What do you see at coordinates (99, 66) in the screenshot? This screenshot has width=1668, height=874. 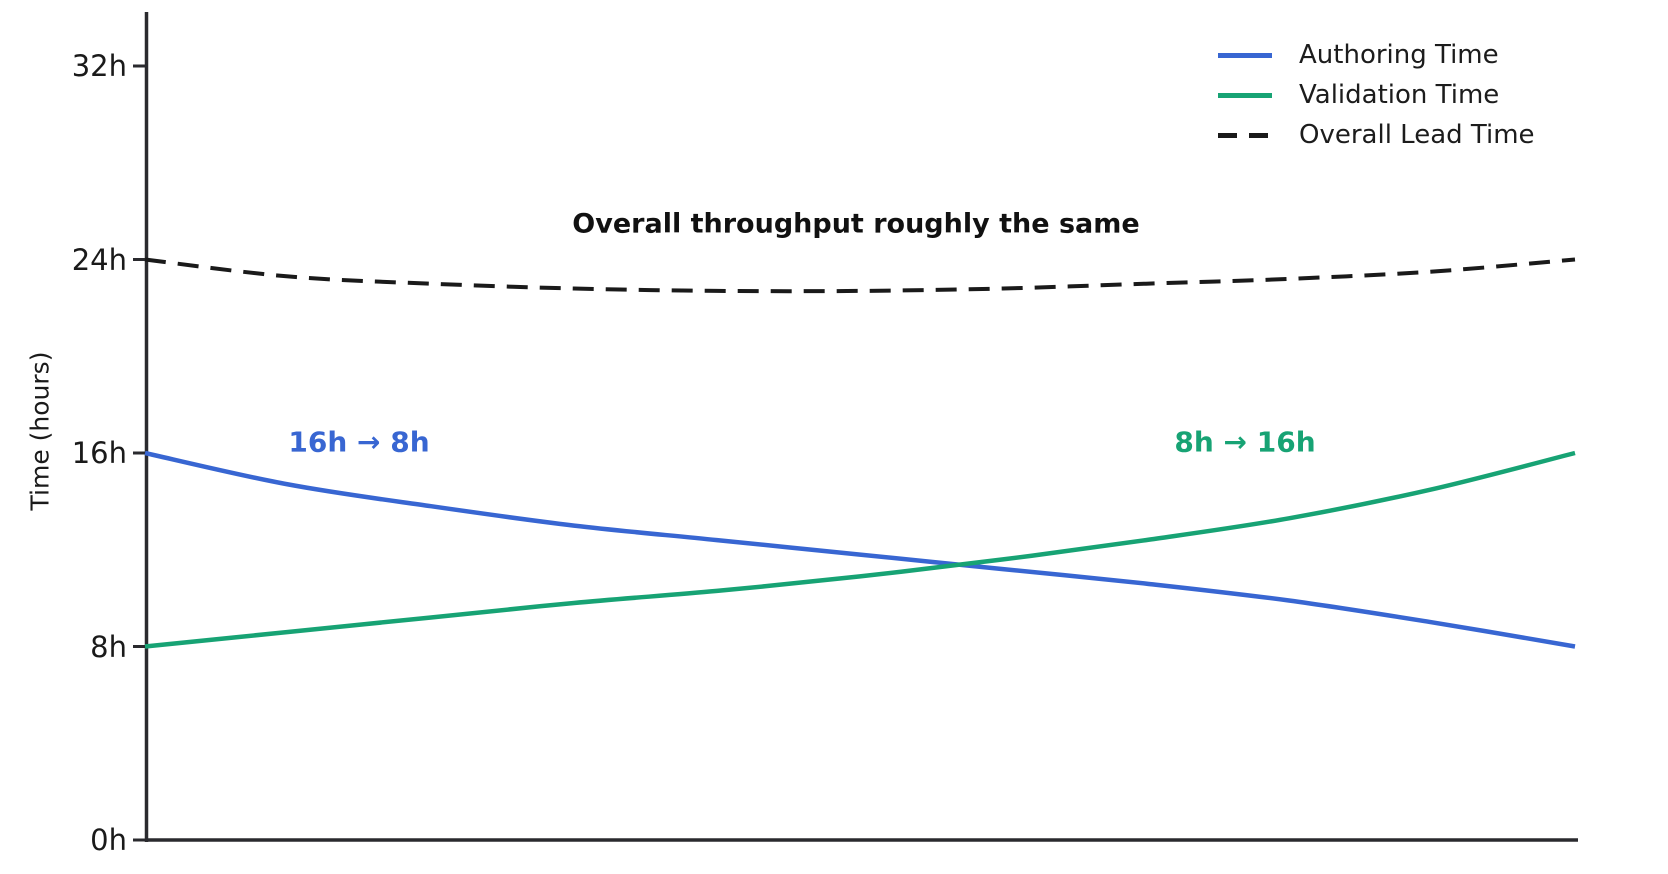 I see `y-tick-label: 32h` at bounding box center [99, 66].